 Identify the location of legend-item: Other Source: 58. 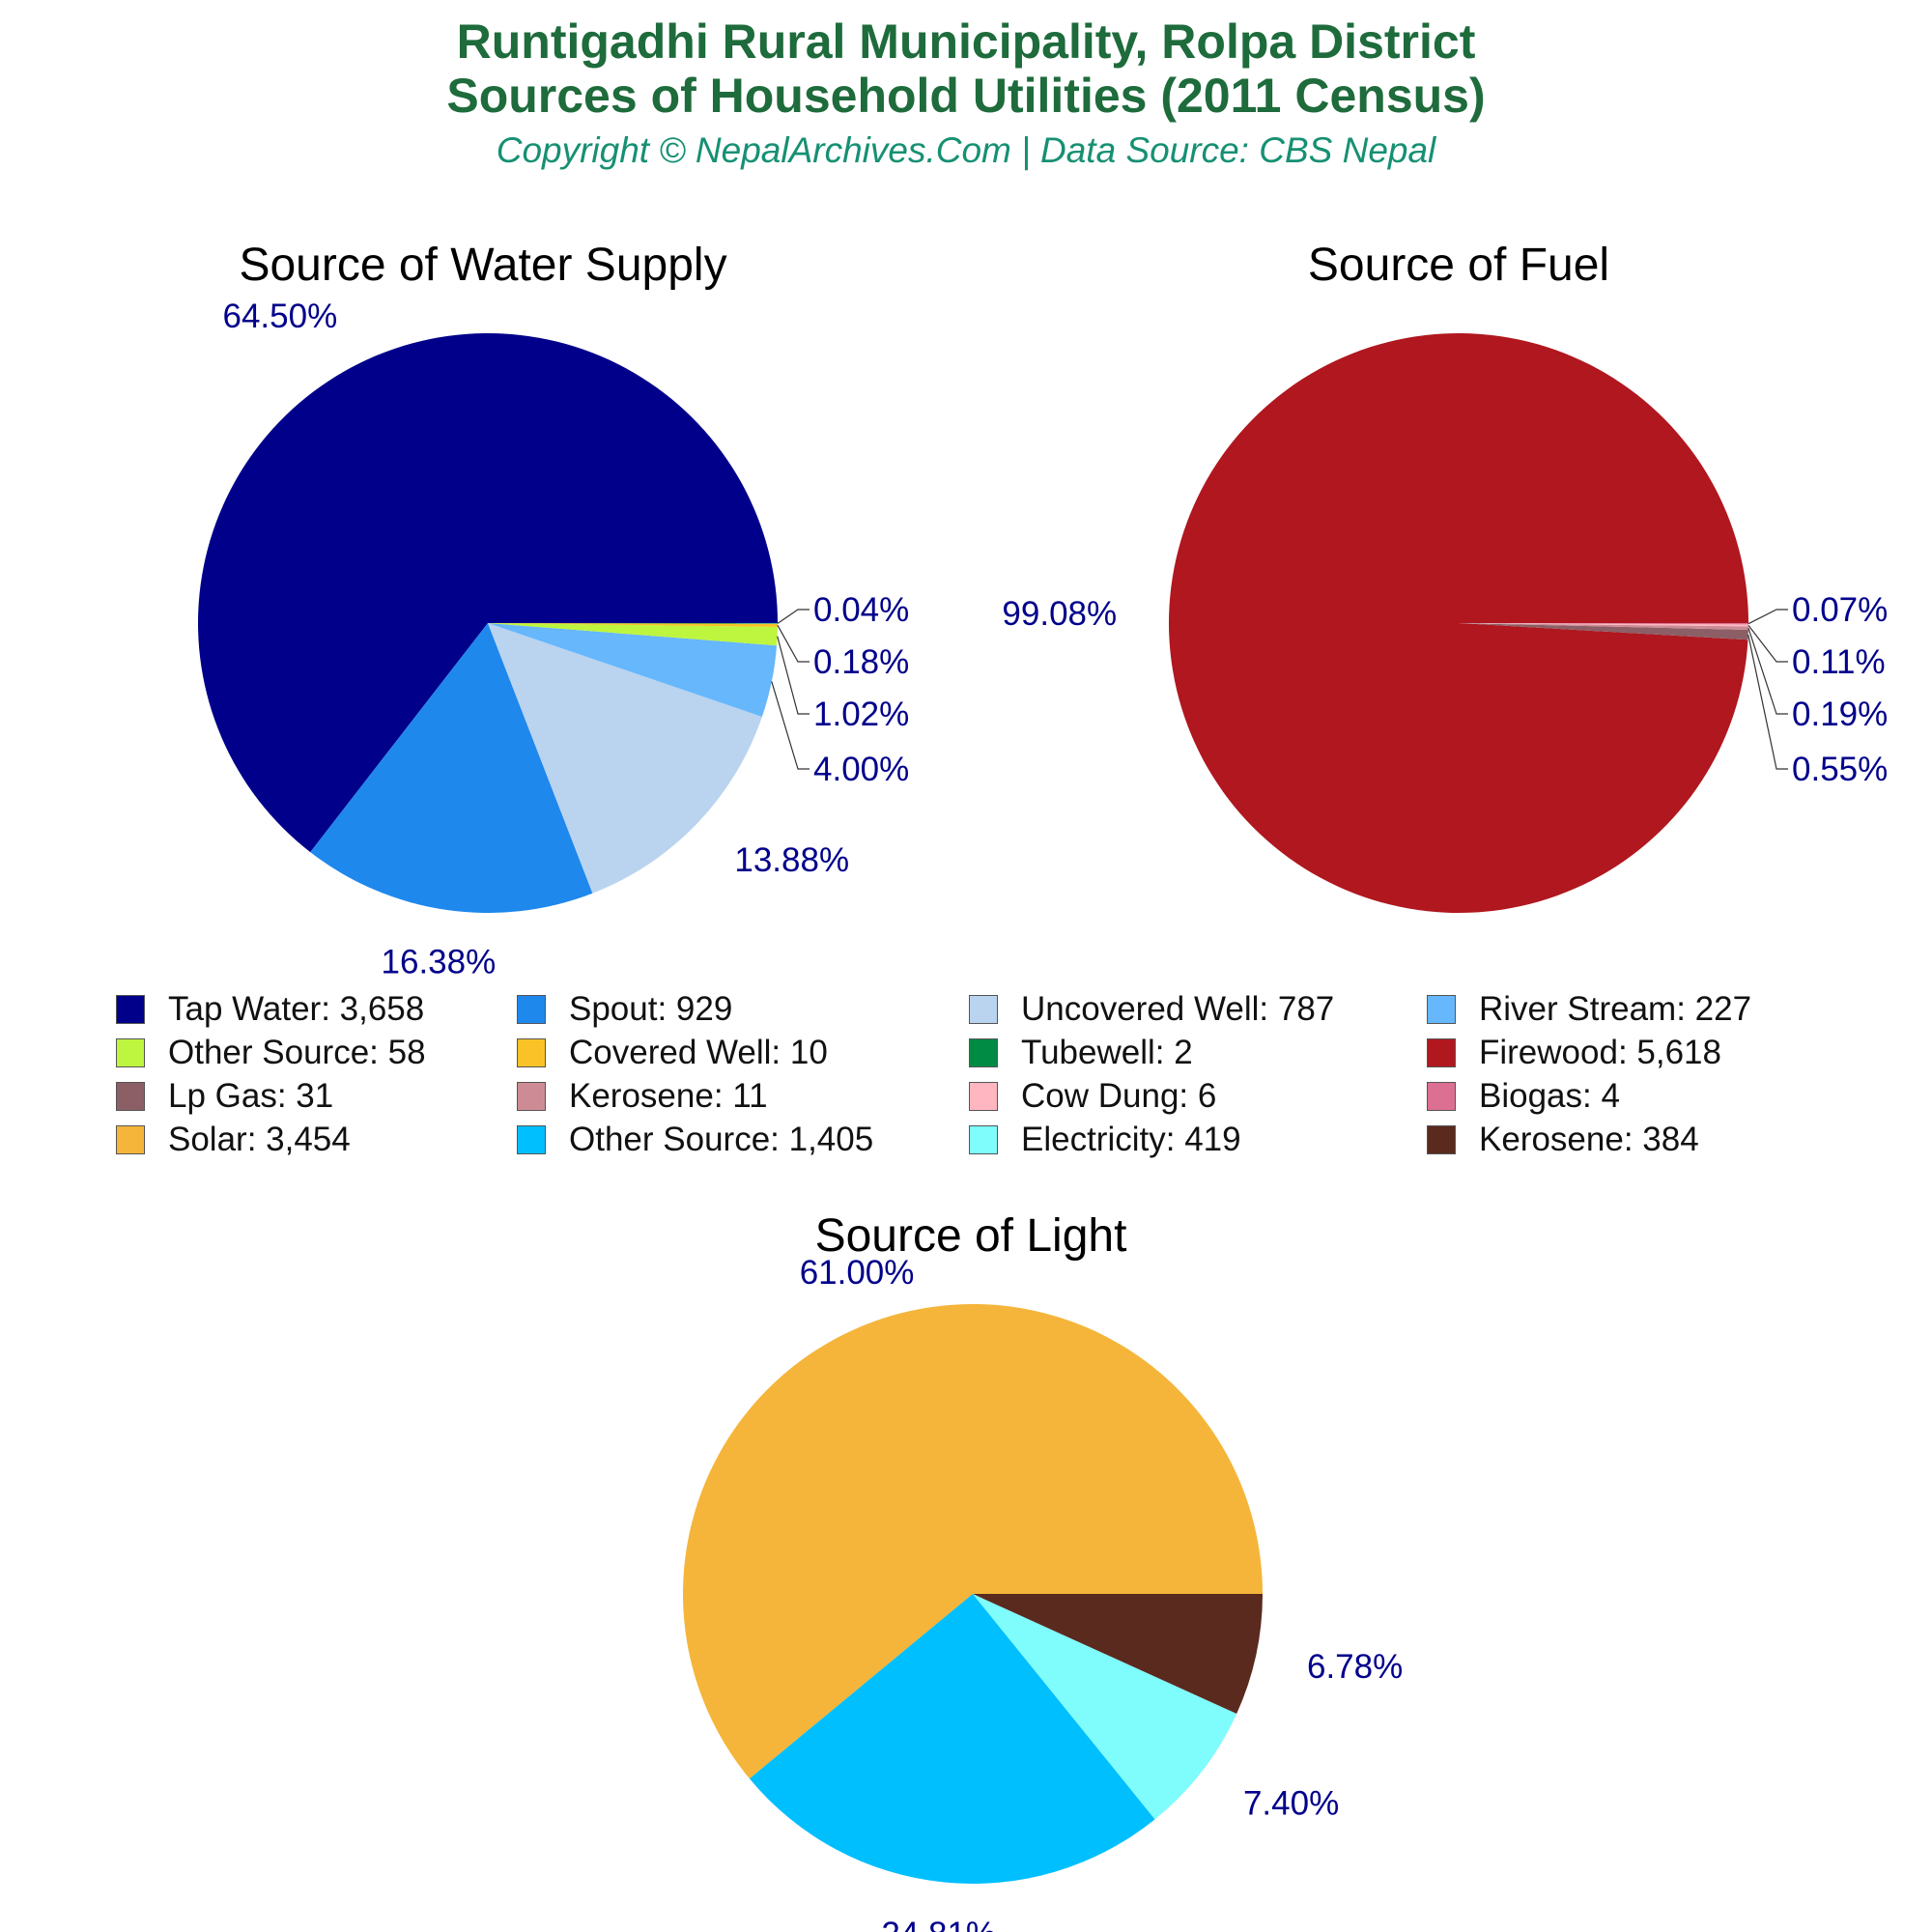
(271, 1053).